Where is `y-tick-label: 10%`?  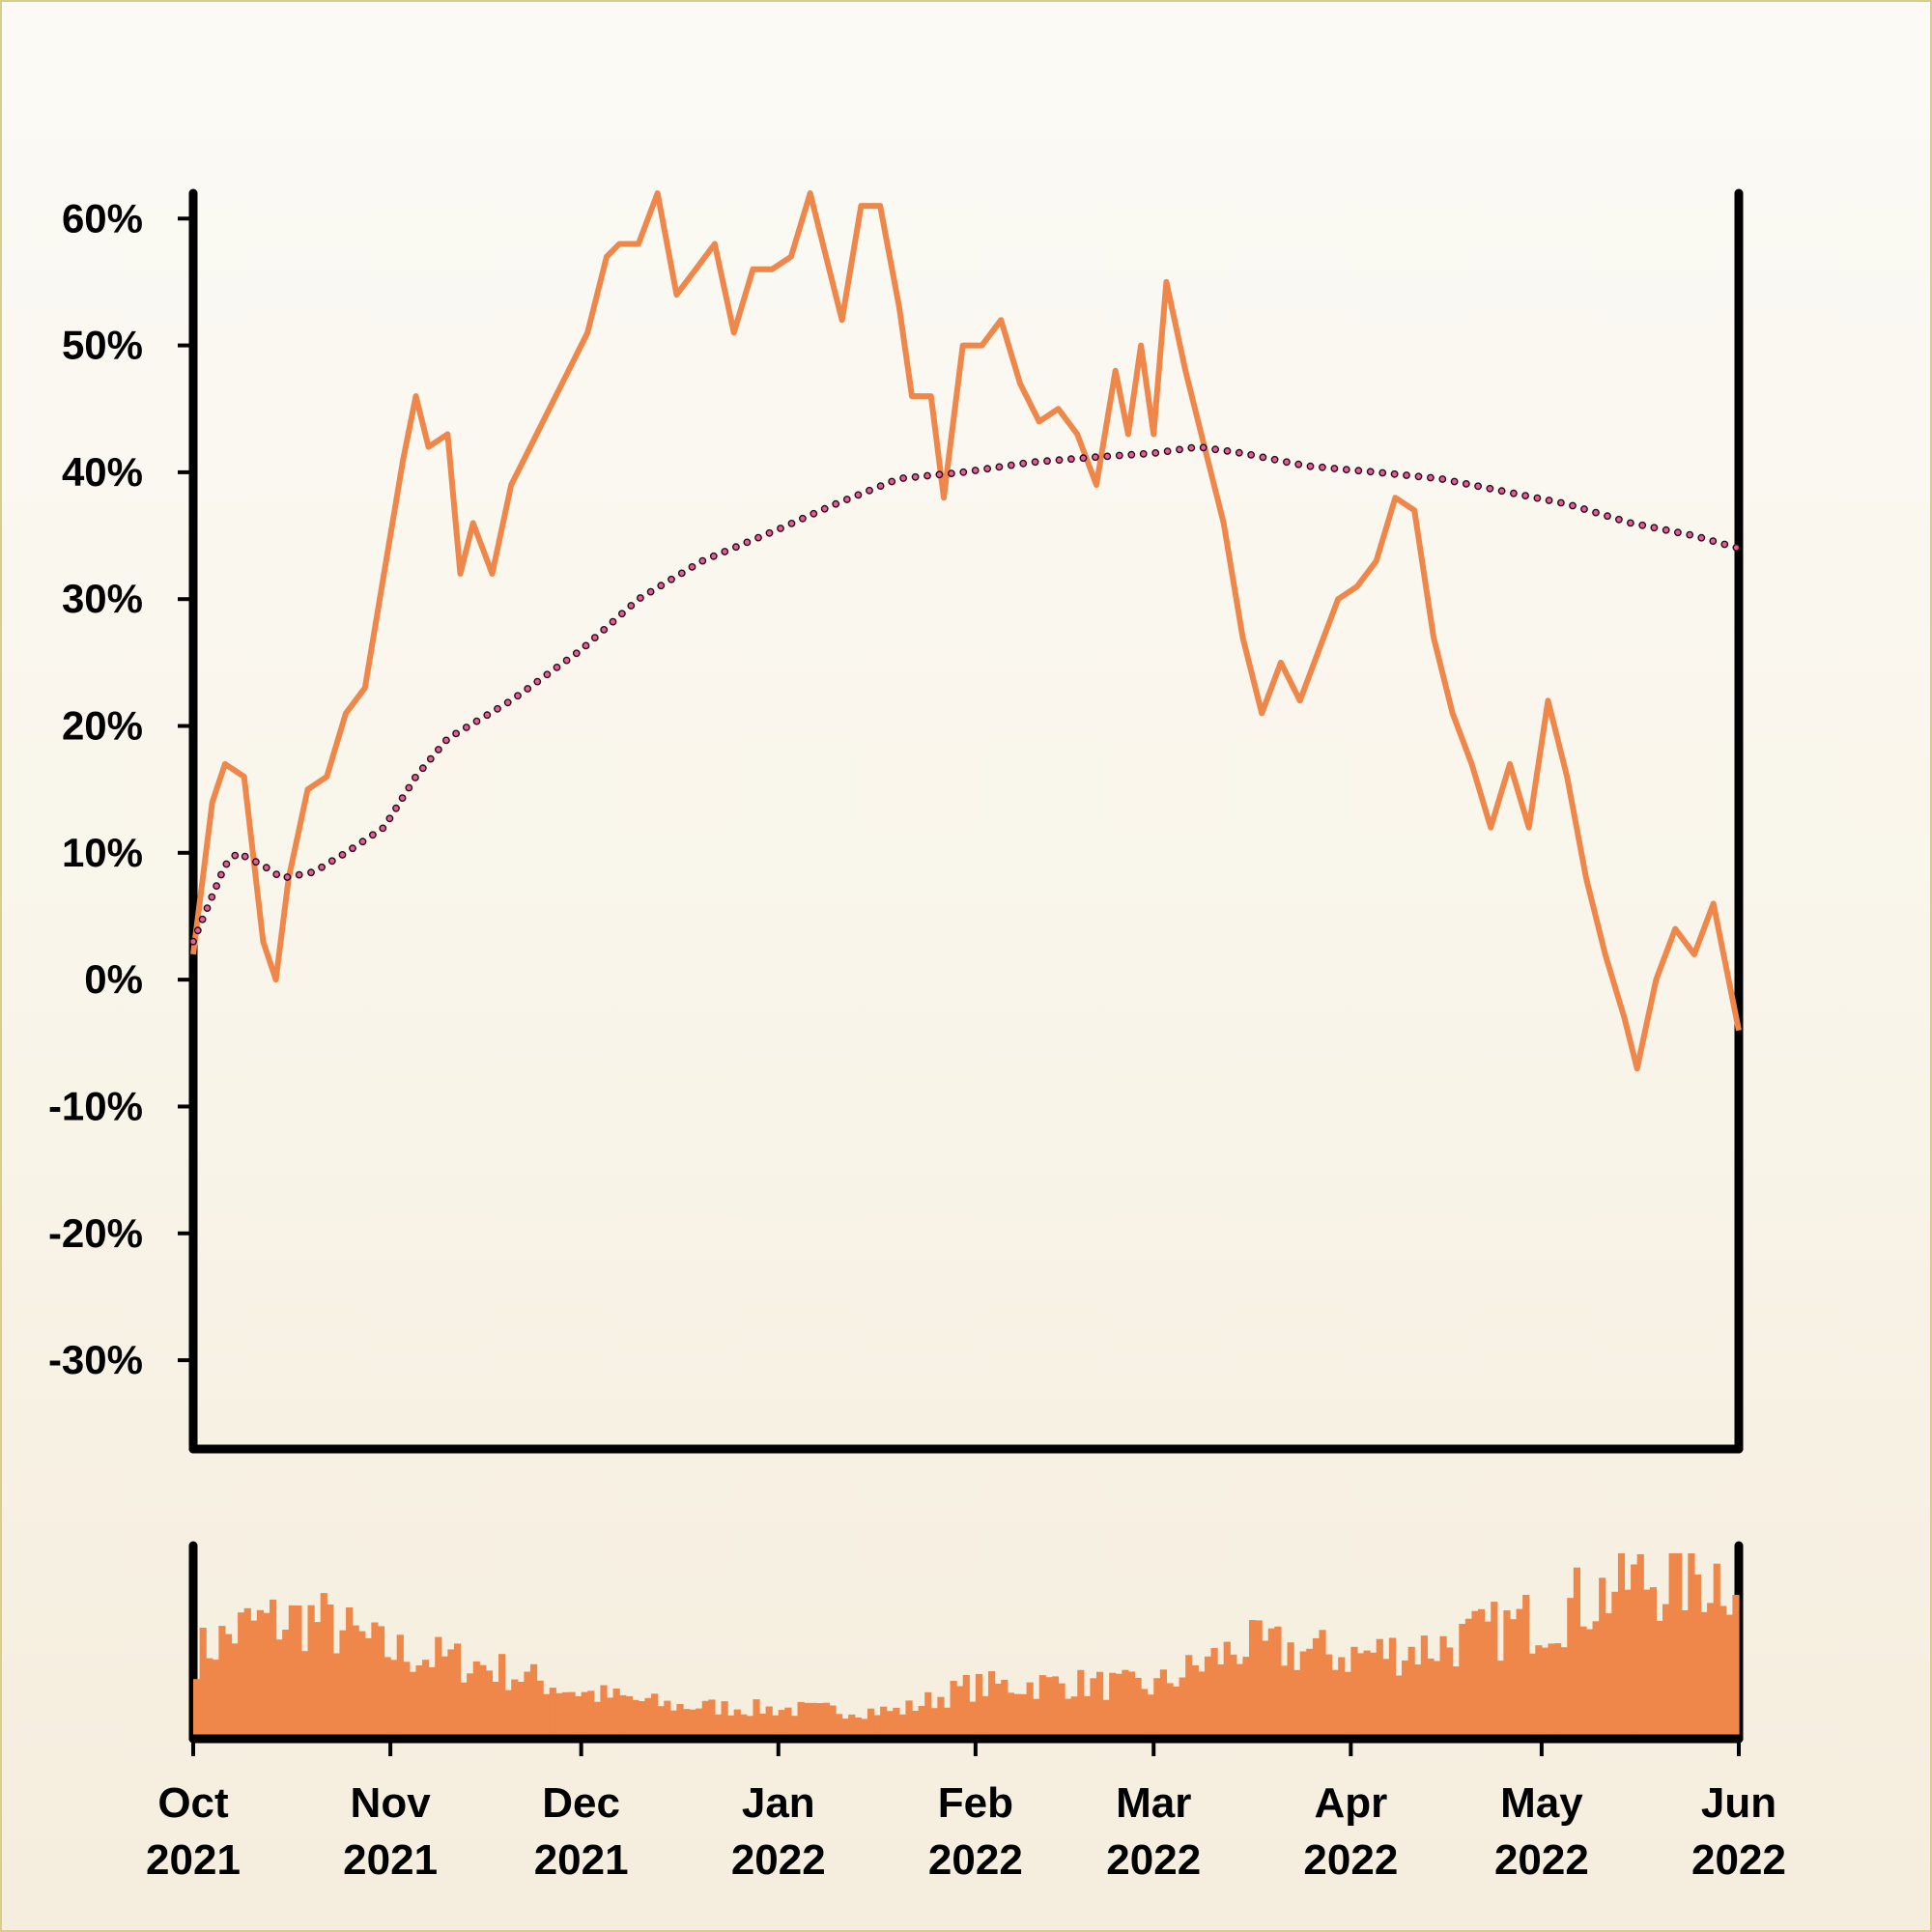 y-tick-label: 10% is located at coordinates (102, 852).